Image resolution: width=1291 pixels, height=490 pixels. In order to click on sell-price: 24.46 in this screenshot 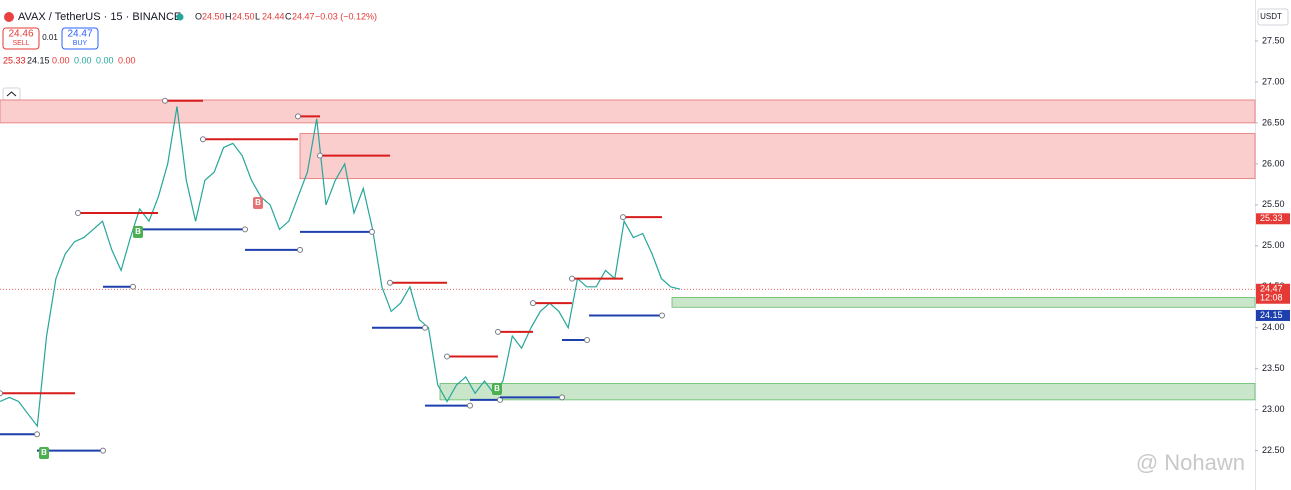, I will do `click(20, 34)`.